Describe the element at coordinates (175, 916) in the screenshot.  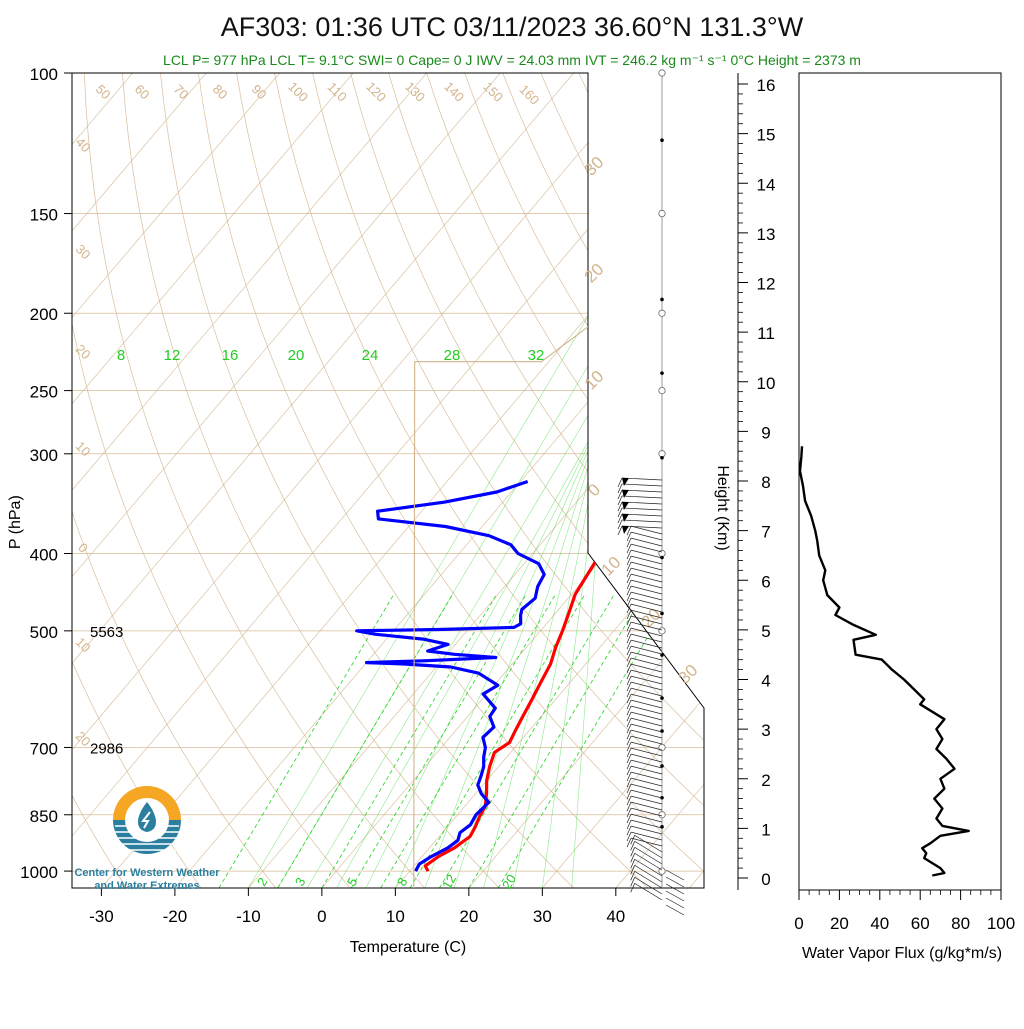
I see `x-tick-label: -20` at that location.